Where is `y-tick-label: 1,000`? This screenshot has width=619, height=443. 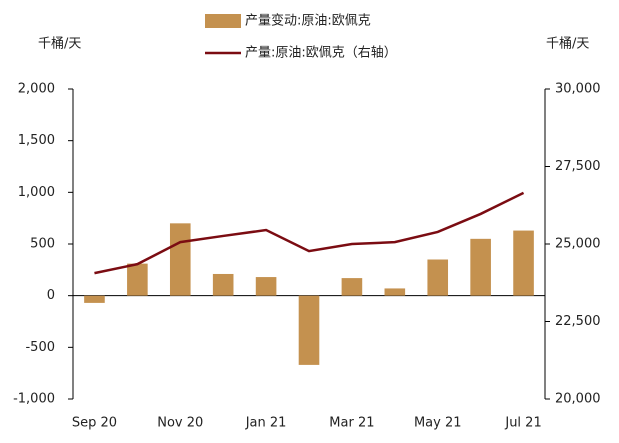
y-tick-label: 1,000 is located at coordinates (36, 192).